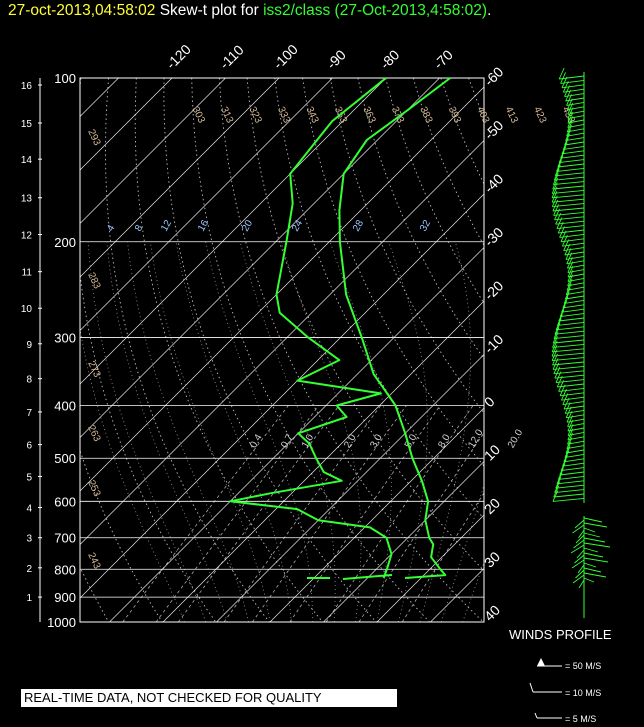 The width and height of the screenshot is (644, 727). Describe the element at coordinates (511, 115) in the screenshot. I see `theta-label: 413` at that location.